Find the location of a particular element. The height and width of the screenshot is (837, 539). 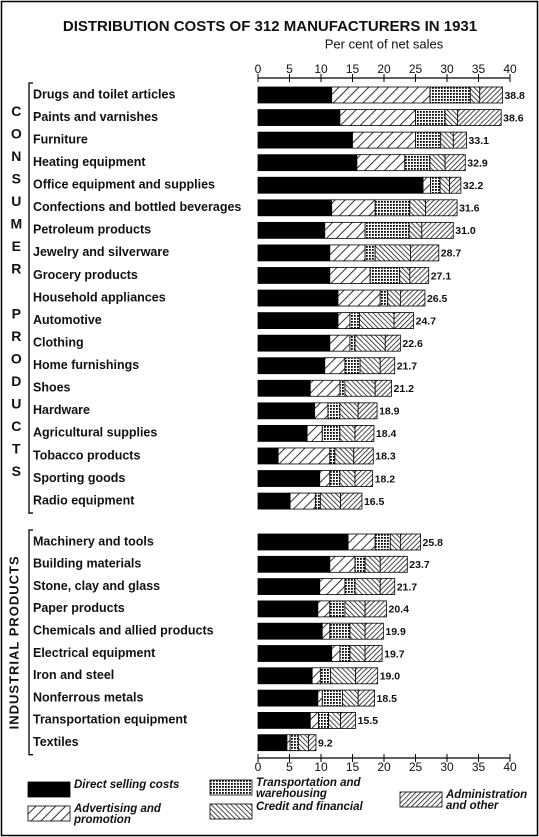

category-label: Office equipment and supplies is located at coordinates (124, 185).